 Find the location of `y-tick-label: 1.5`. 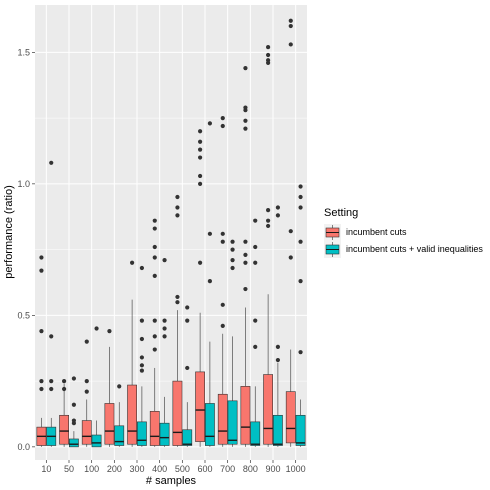

y-tick-label: 1.5 is located at coordinates (23, 52).